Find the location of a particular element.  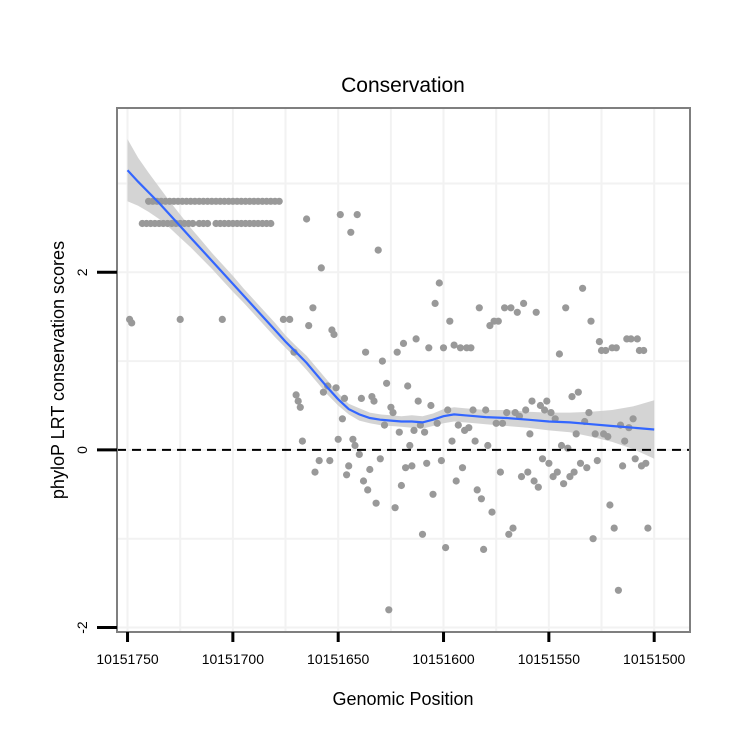

y-axis: -2 0 2 is located at coordinates (95, 451).